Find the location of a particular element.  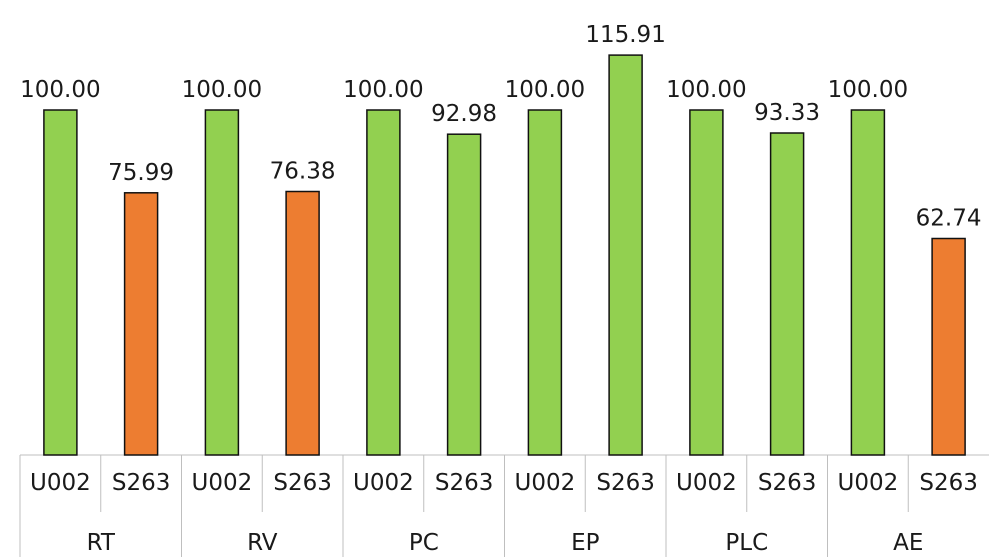

bar-pc-u002 is located at coordinates (383, 282).